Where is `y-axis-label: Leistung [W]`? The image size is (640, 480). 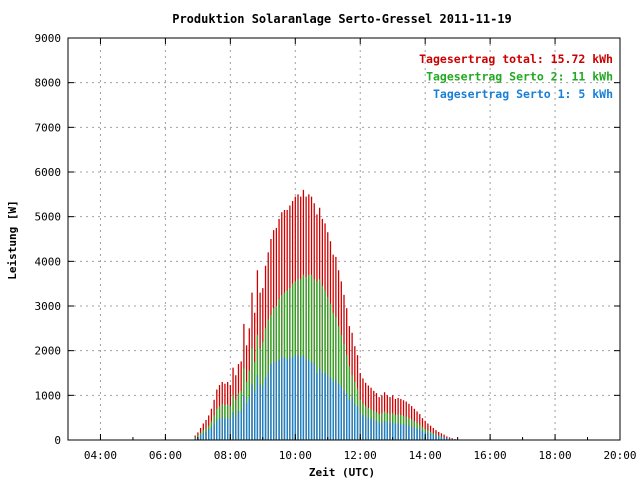
y-axis-label: Leistung [W] is located at coordinates (12, 239).